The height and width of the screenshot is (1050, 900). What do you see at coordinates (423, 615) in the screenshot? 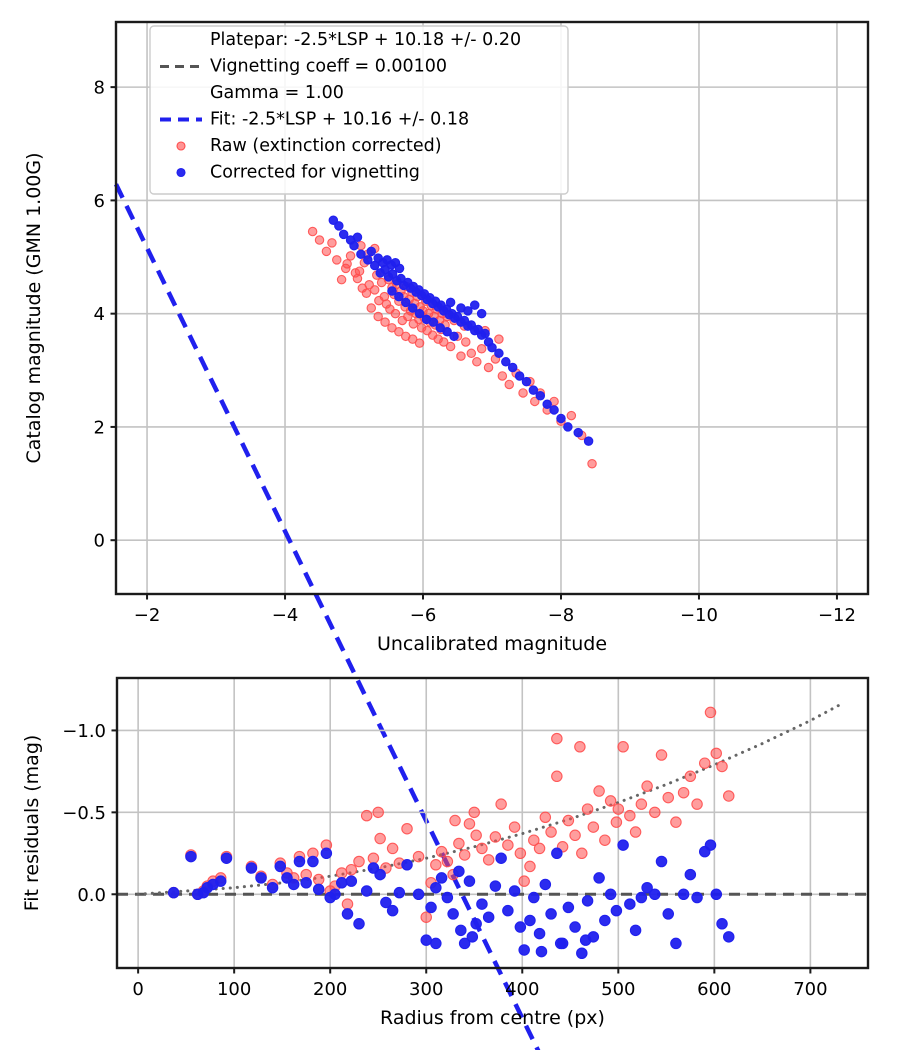
I see `xtick-label-2: −6` at bounding box center [423, 615].